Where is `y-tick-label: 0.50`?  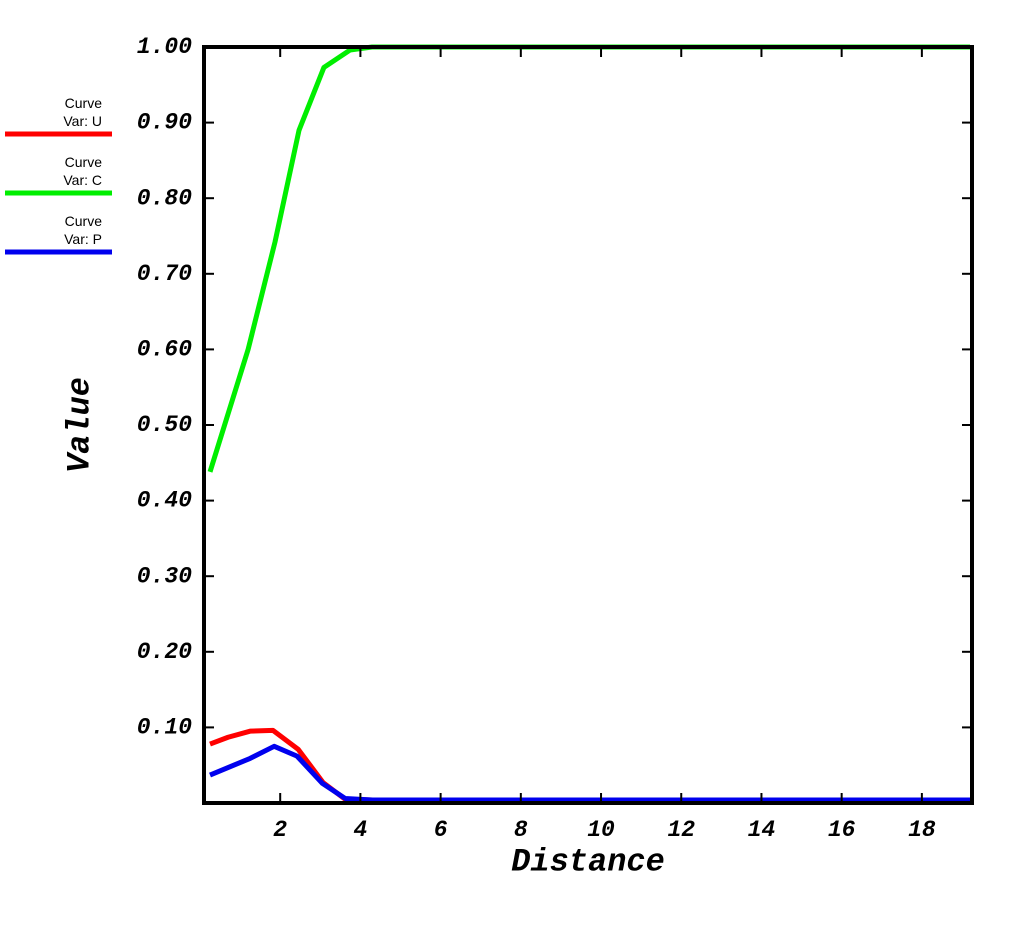
y-tick-label: 0.50 is located at coordinates (164, 425).